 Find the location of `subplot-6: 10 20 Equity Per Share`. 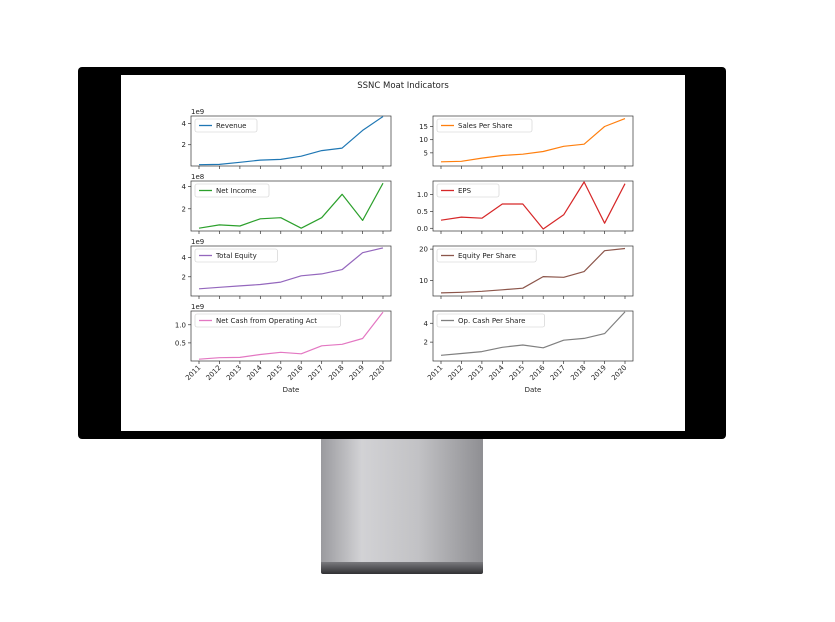

subplot-6: 10 20 Equity Per Share is located at coordinates (526, 272).